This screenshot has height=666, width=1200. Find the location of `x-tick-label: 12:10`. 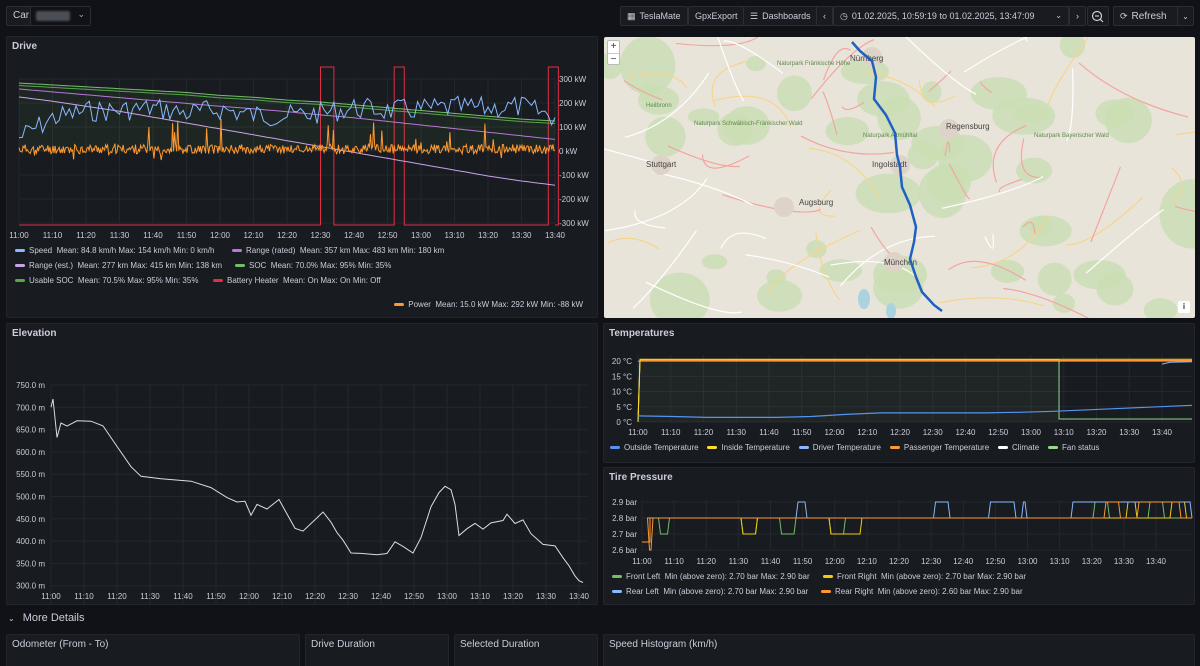

x-tick-label: 12:10 is located at coordinates (282, 596).